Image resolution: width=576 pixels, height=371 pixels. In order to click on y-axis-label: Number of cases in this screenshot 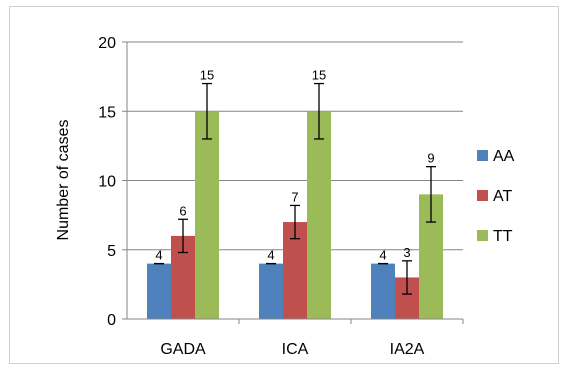, I will do `click(63, 180)`.